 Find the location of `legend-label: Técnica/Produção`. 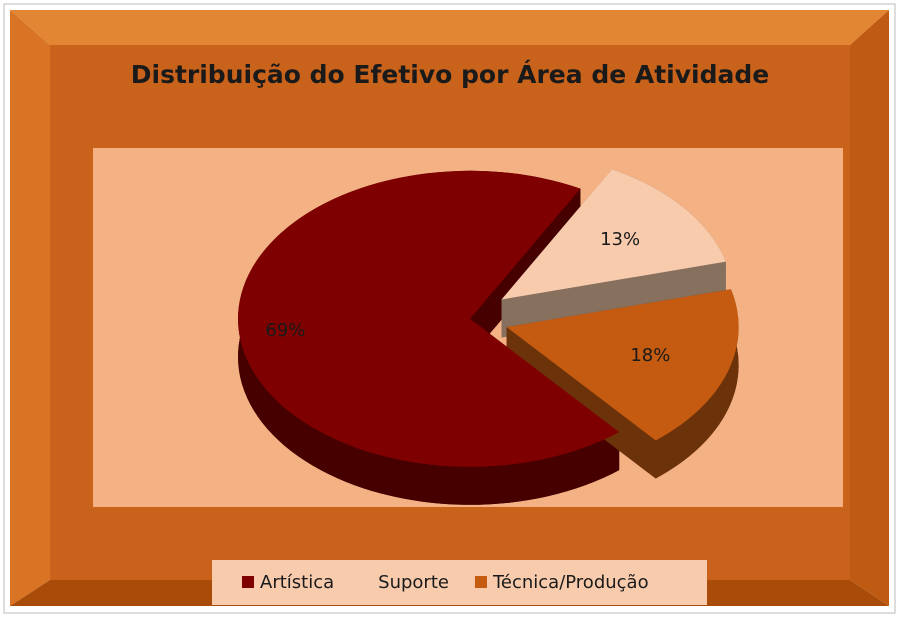

legend-label: Técnica/Produção is located at coordinates (570, 582).